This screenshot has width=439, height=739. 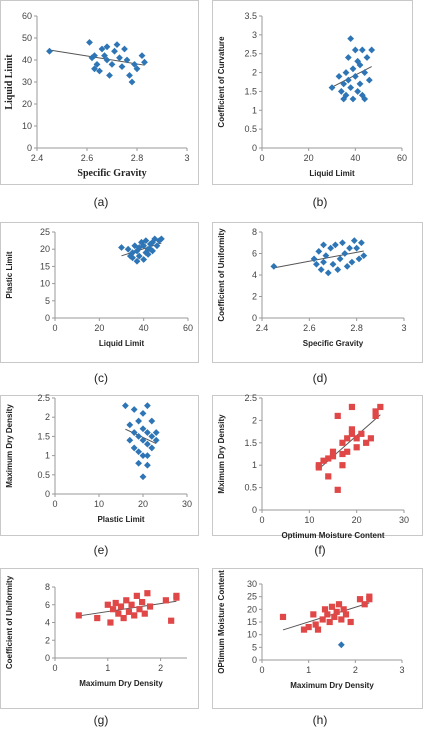 I want to click on x-axis-label: Maximum Dry Density, so click(x=121, y=683).